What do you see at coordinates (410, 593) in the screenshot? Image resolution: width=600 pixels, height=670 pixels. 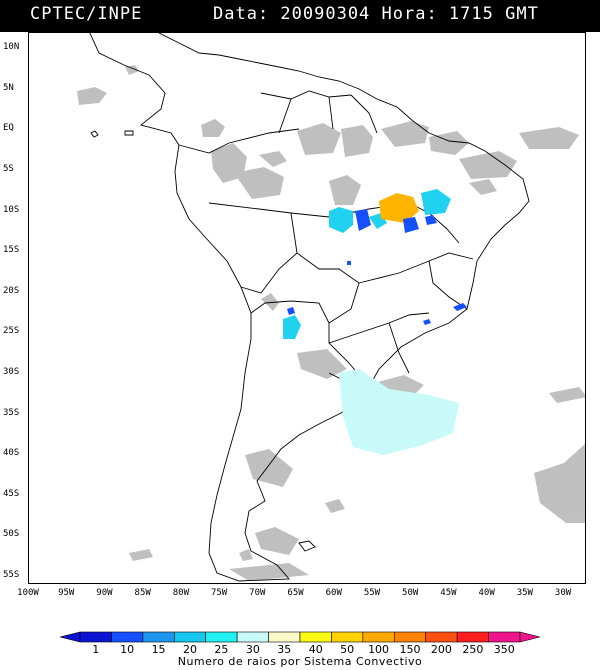 I see `lon-label: 50W` at bounding box center [410, 593].